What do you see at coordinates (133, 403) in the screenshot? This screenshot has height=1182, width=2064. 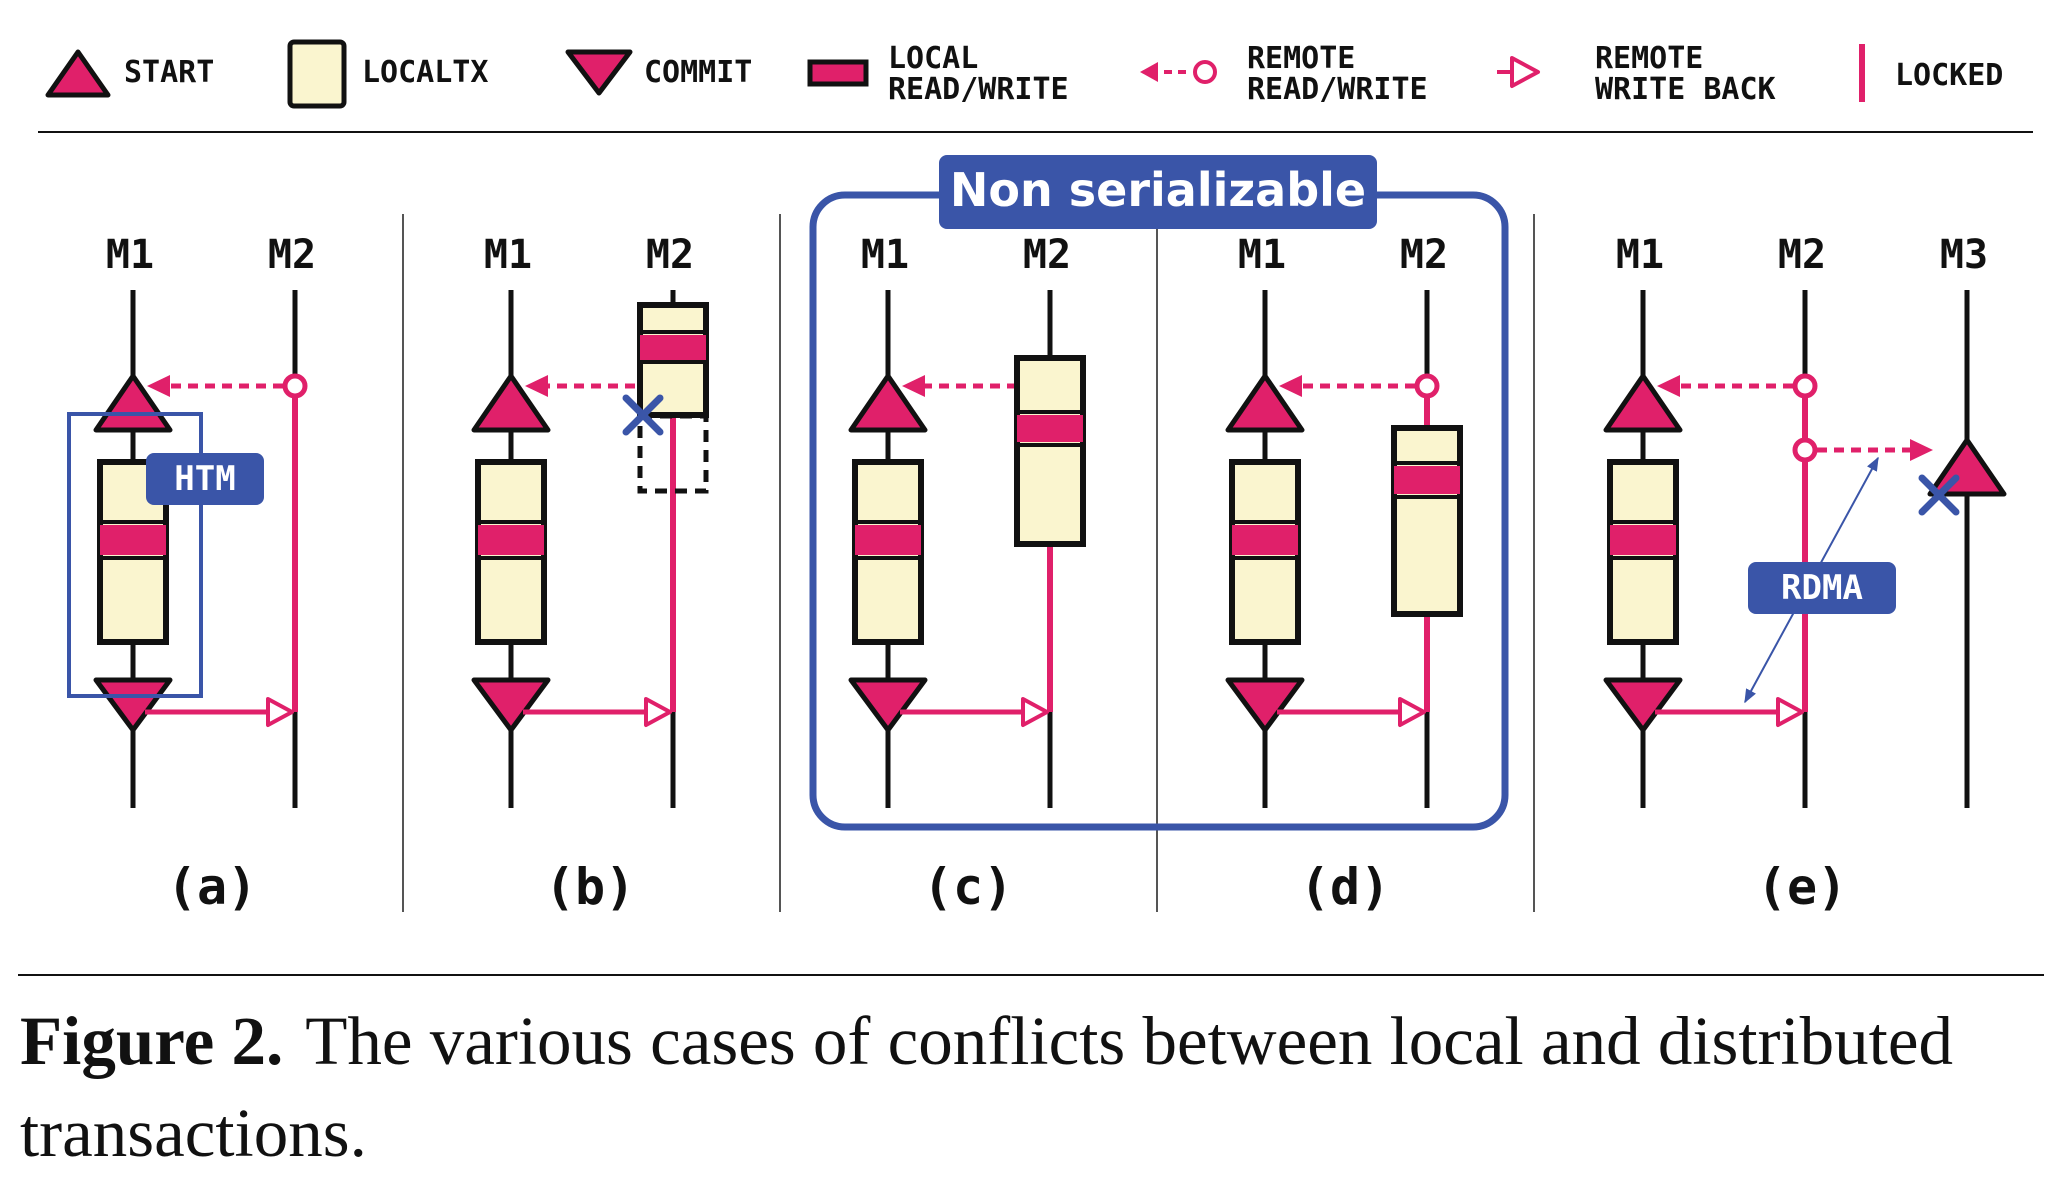 I see `start-marker` at bounding box center [133, 403].